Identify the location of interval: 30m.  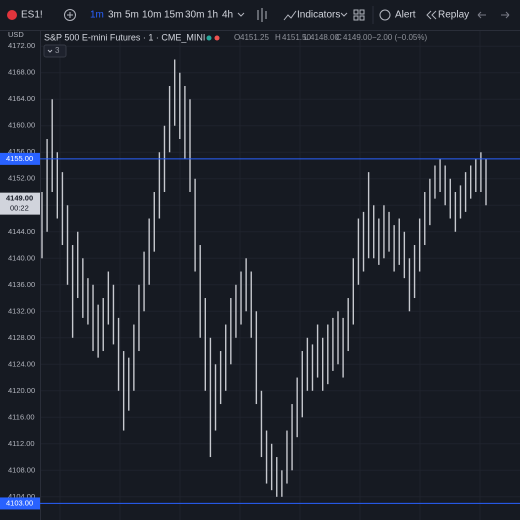
(194, 15).